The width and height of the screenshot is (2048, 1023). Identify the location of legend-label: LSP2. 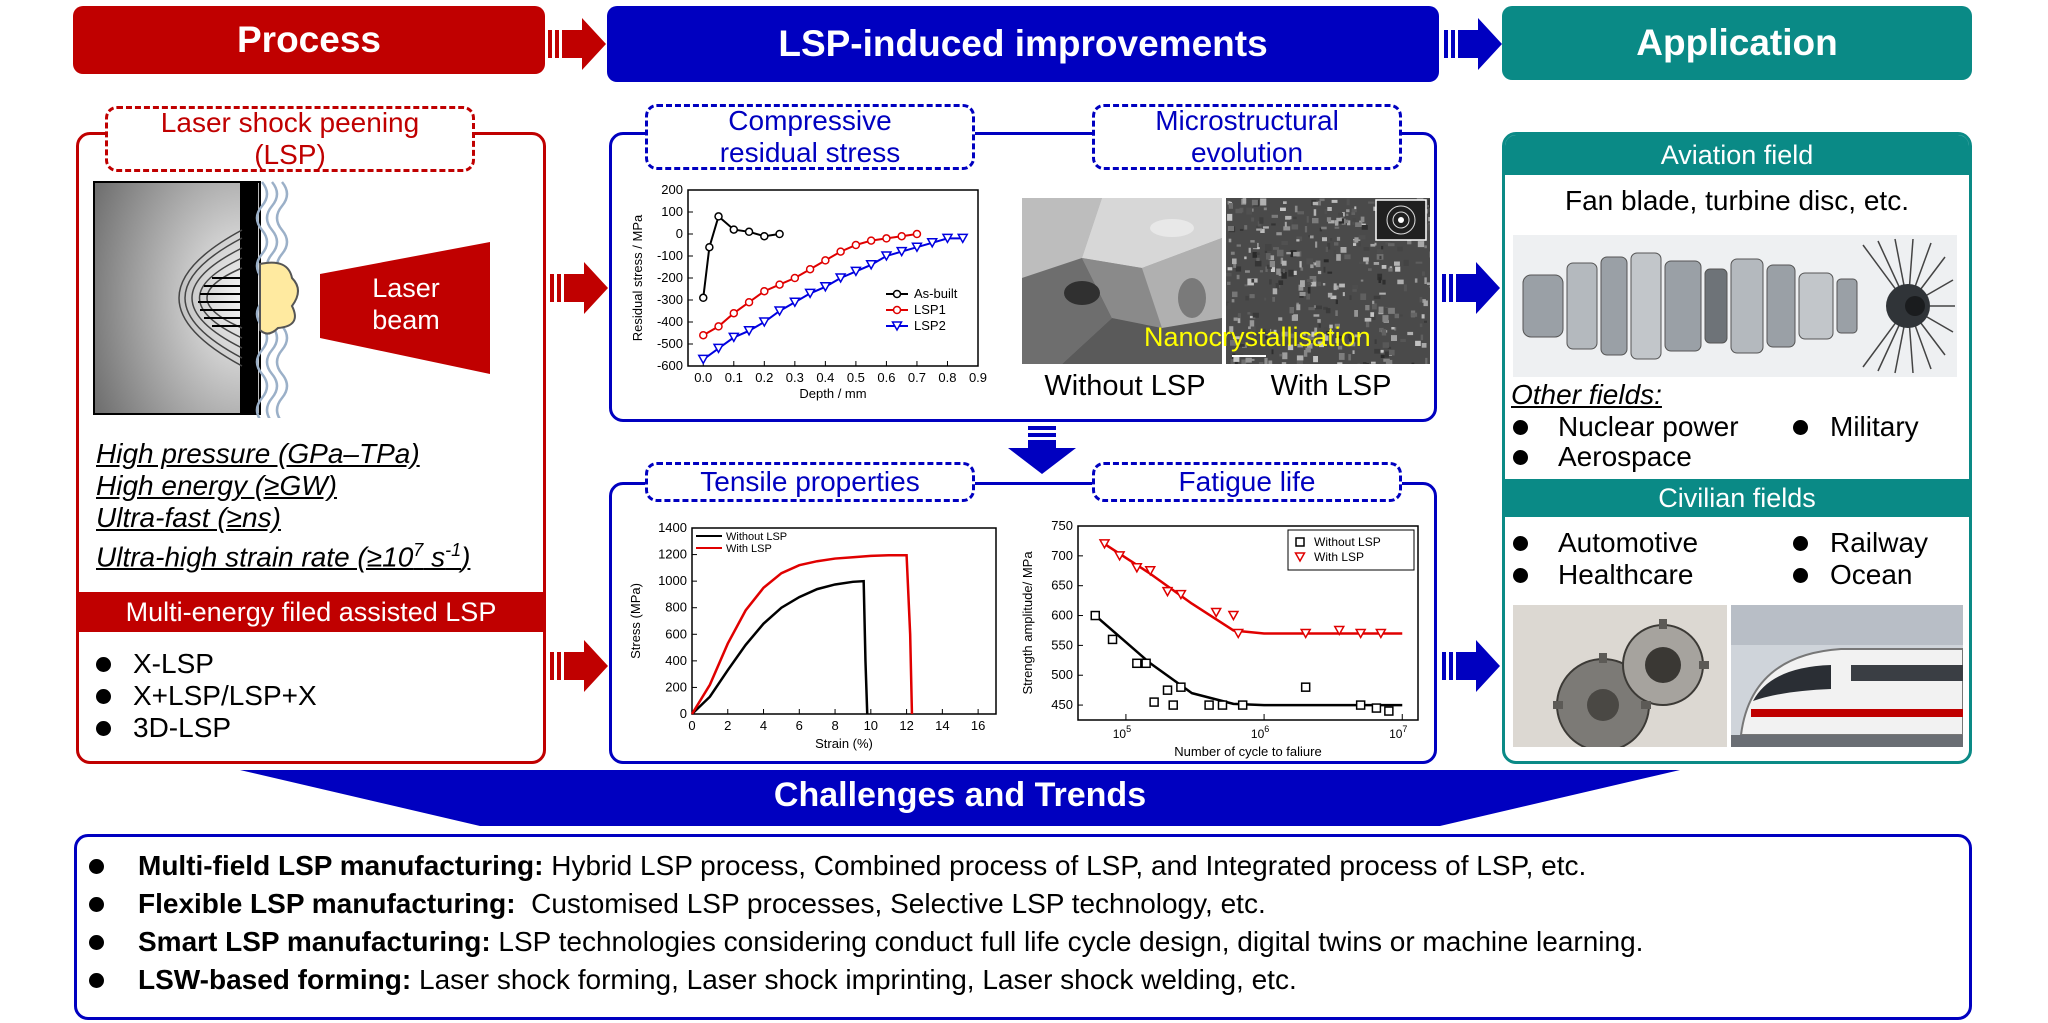
(930, 325).